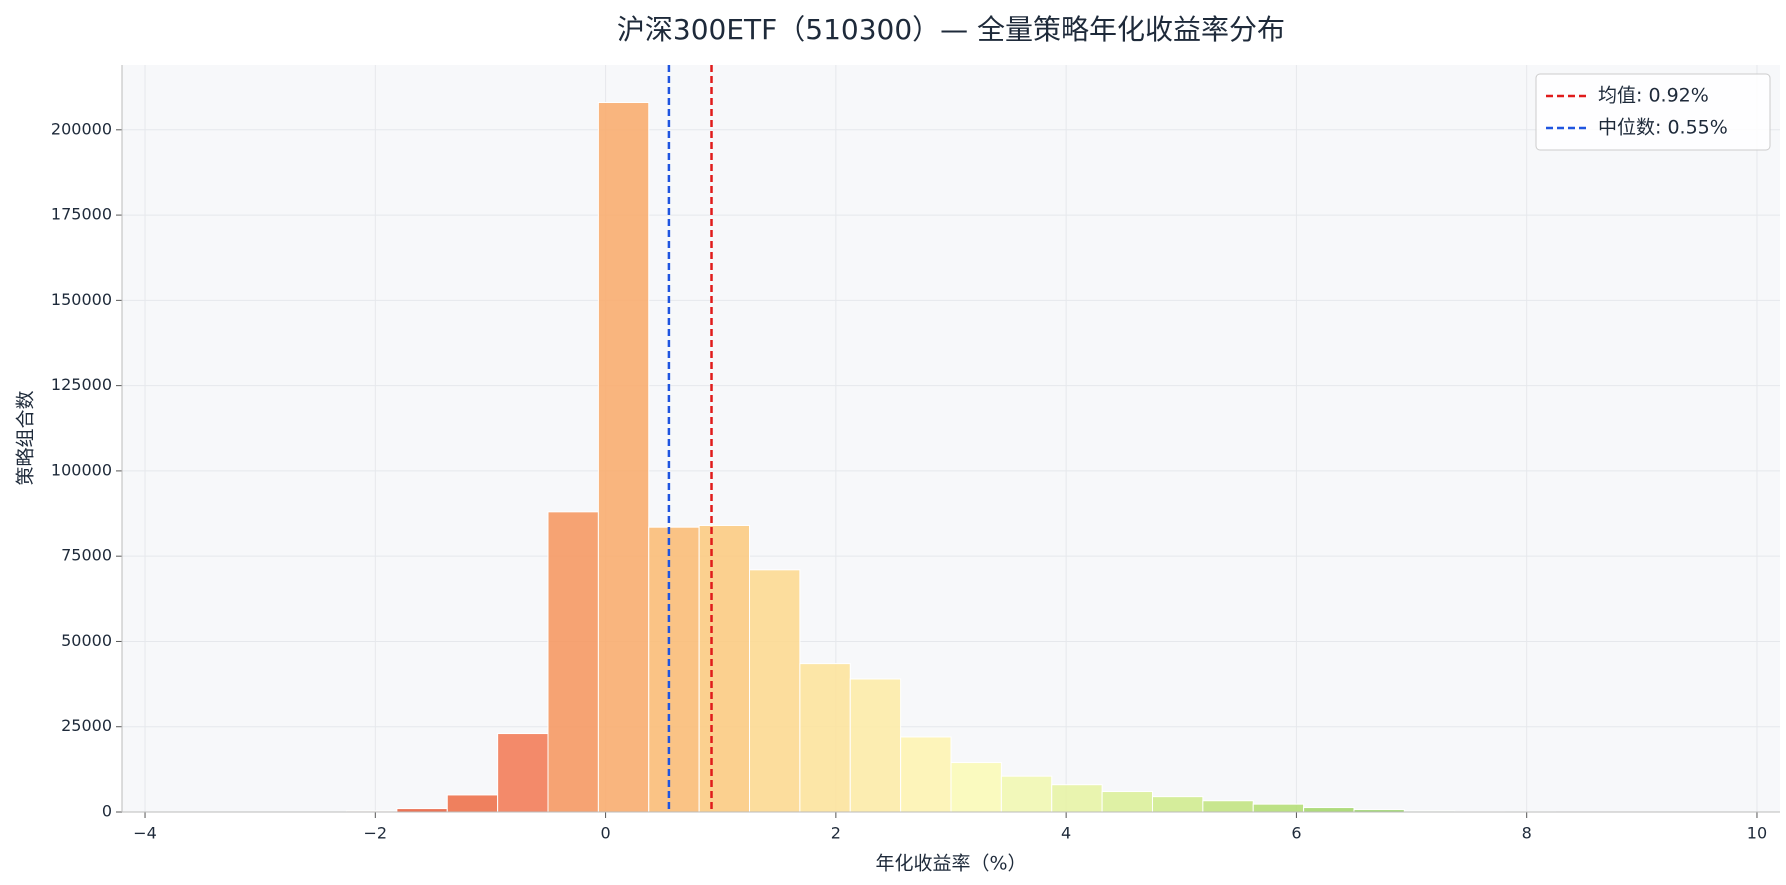  I want to click on x-axis-label: 年化收益率（%）, so click(950, 864).